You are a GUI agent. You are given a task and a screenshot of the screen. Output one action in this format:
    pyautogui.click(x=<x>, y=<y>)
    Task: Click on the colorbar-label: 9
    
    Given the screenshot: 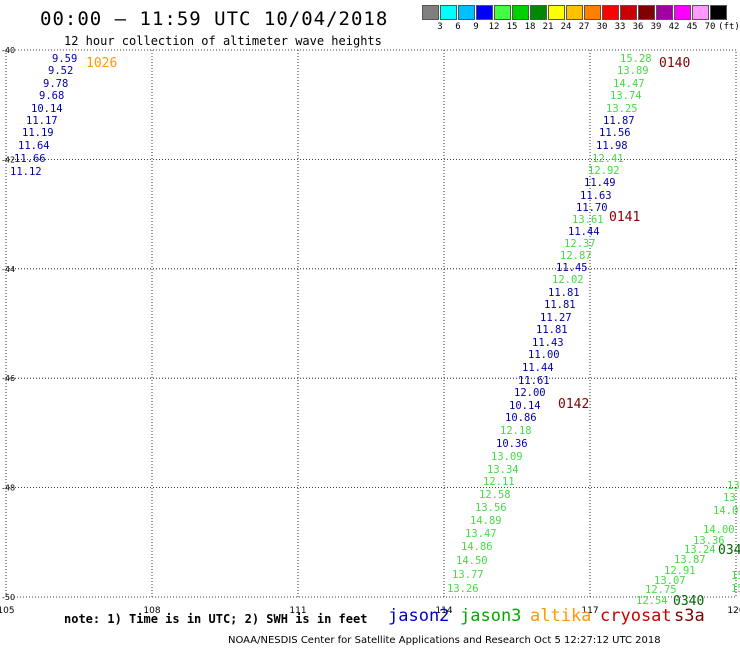 What is the action you would take?
    pyautogui.click(x=476, y=27)
    